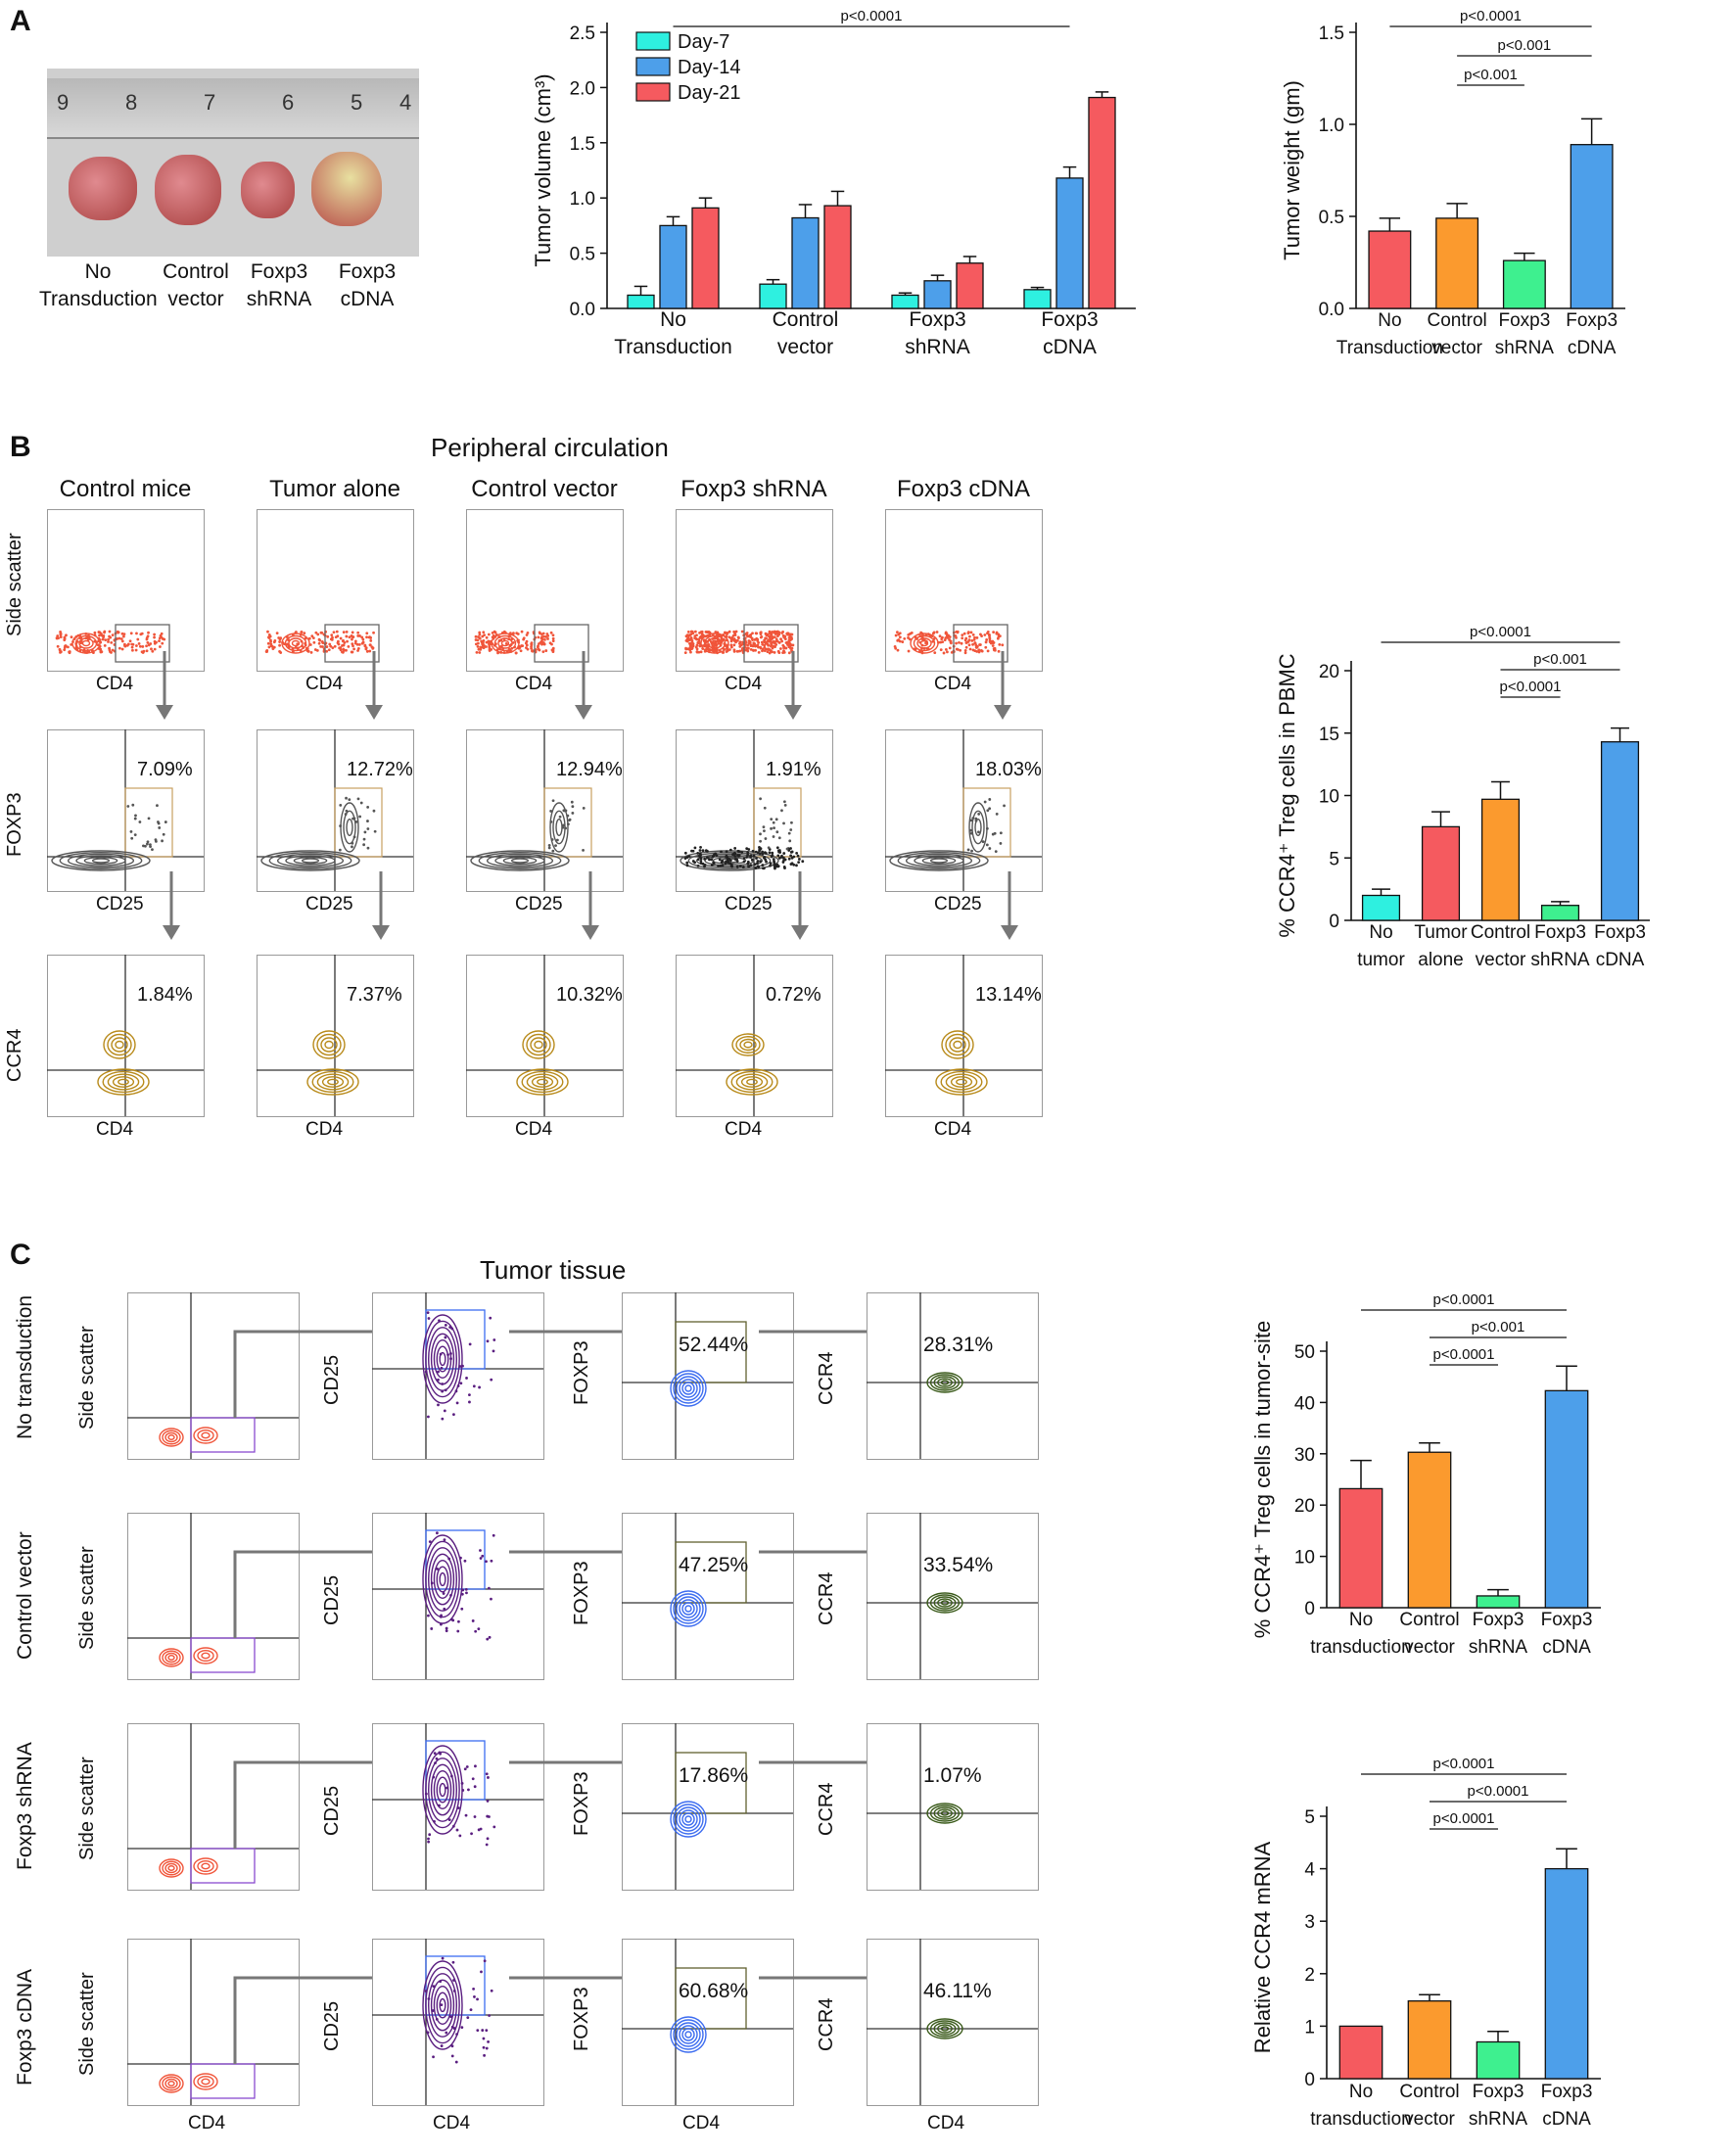 The image size is (1735, 2156). What do you see at coordinates (582, 199) in the screenshot?
I see `y-tick-label: 1.0` at bounding box center [582, 199].